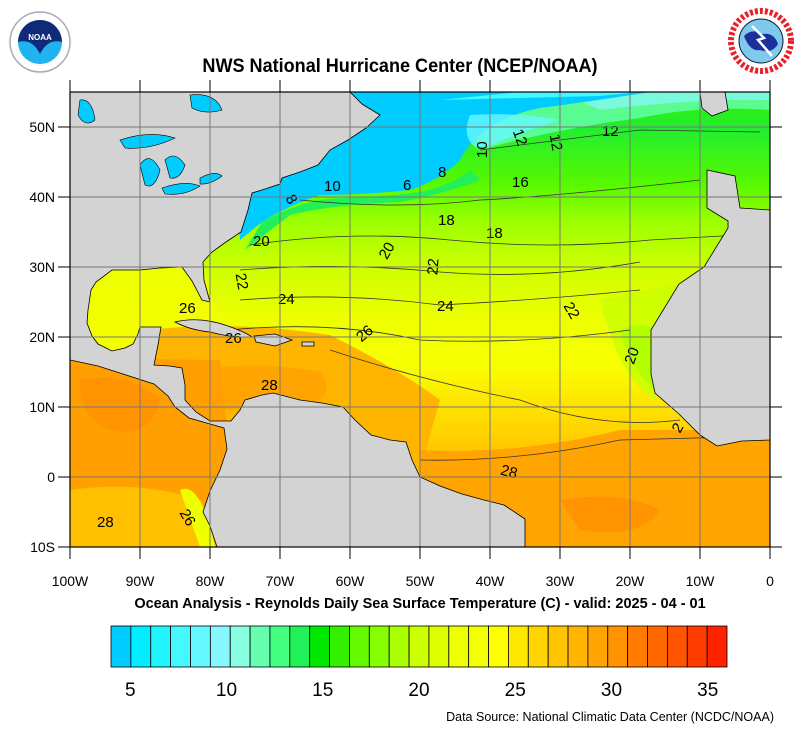 Image resolution: width=800 pixels, height=737 pixels. I want to click on lon-label: 90W, so click(141, 581).